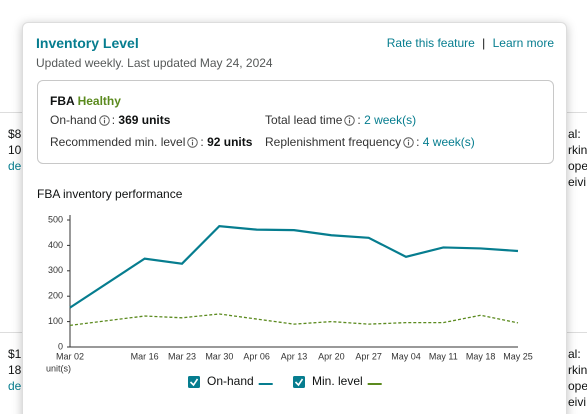 Image resolution: width=587 pixels, height=414 pixels. What do you see at coordinates (448, 142) in the screenshot?
I see `field-value: 4 week(s)` at bounding box center [448, 142].